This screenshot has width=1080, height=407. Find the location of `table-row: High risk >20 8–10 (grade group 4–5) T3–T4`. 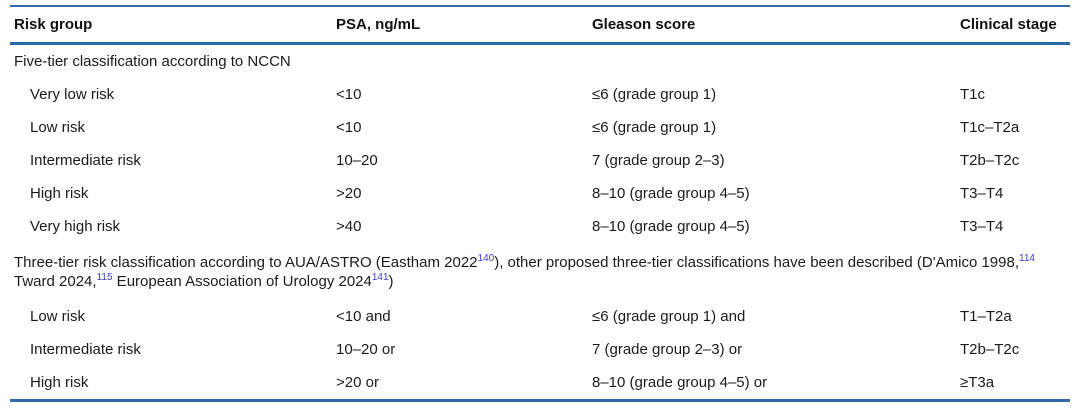

table-row: High risk >20 8–10 (grade group 4–5) T3–T4 is located at coordinates (540, 193).